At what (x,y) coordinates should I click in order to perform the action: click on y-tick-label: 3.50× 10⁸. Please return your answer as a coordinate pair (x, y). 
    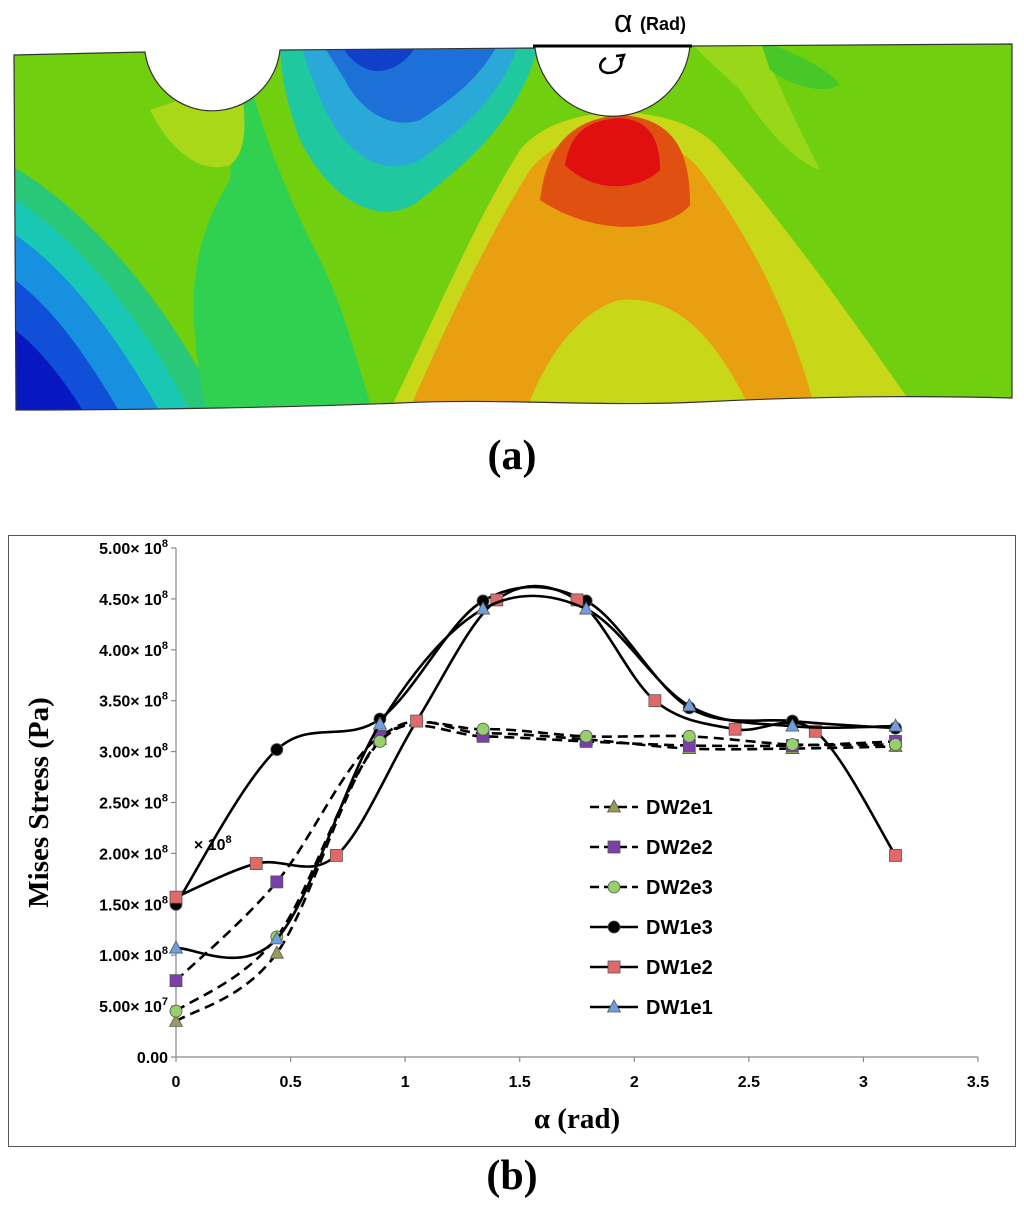
    Looking at the image, I should click on (133, 701).